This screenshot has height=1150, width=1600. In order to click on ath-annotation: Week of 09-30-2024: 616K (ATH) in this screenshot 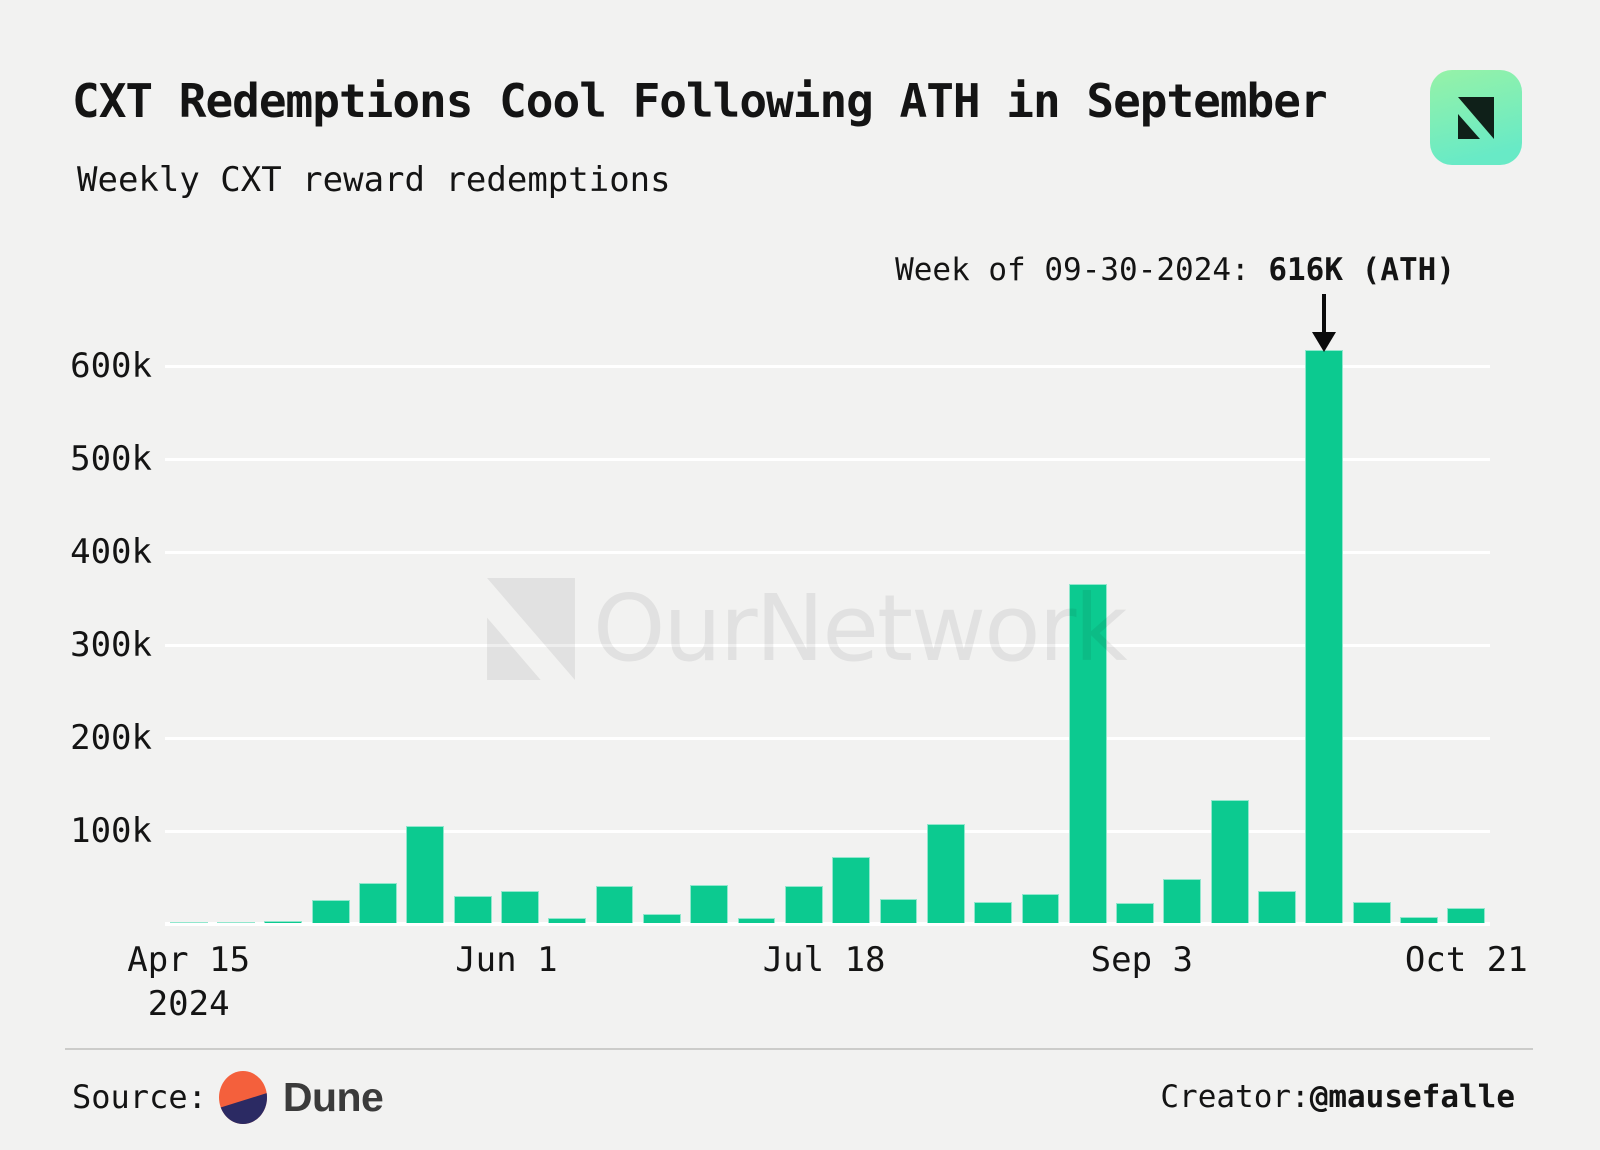, I will do `click(1175, 270)`.